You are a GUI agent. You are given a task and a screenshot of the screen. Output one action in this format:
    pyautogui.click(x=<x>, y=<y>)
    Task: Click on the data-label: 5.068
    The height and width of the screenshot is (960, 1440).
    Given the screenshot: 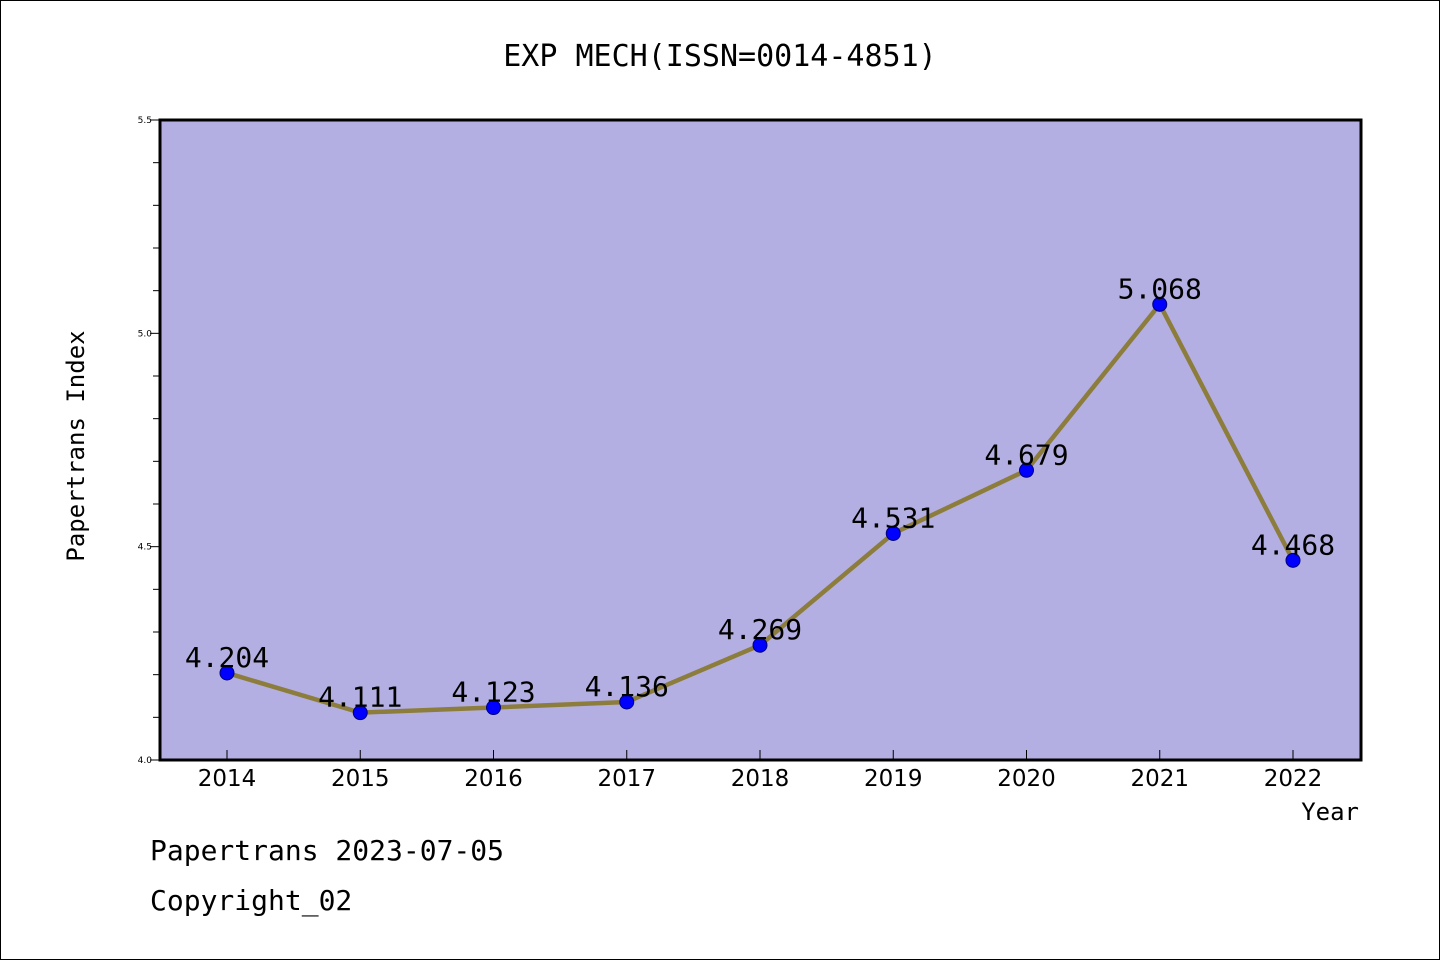 What is the action you would take?
    pyautogui.click(x=1160, y=288)
    